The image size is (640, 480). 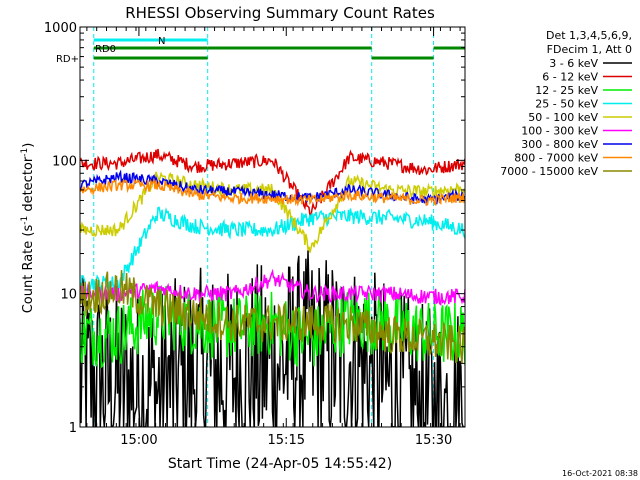 What do you see at coordinates (433, 440) in the screenshot?
I see `x-tick-label: 15:30` at bounding box center [433, 440].